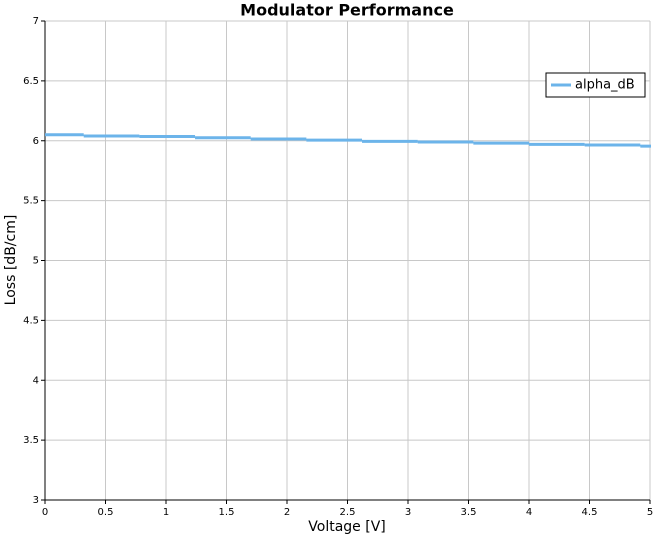  Describe the element at coordinates (287, 512) in the screenshot. I see `x-tick-label: 2` at that location.